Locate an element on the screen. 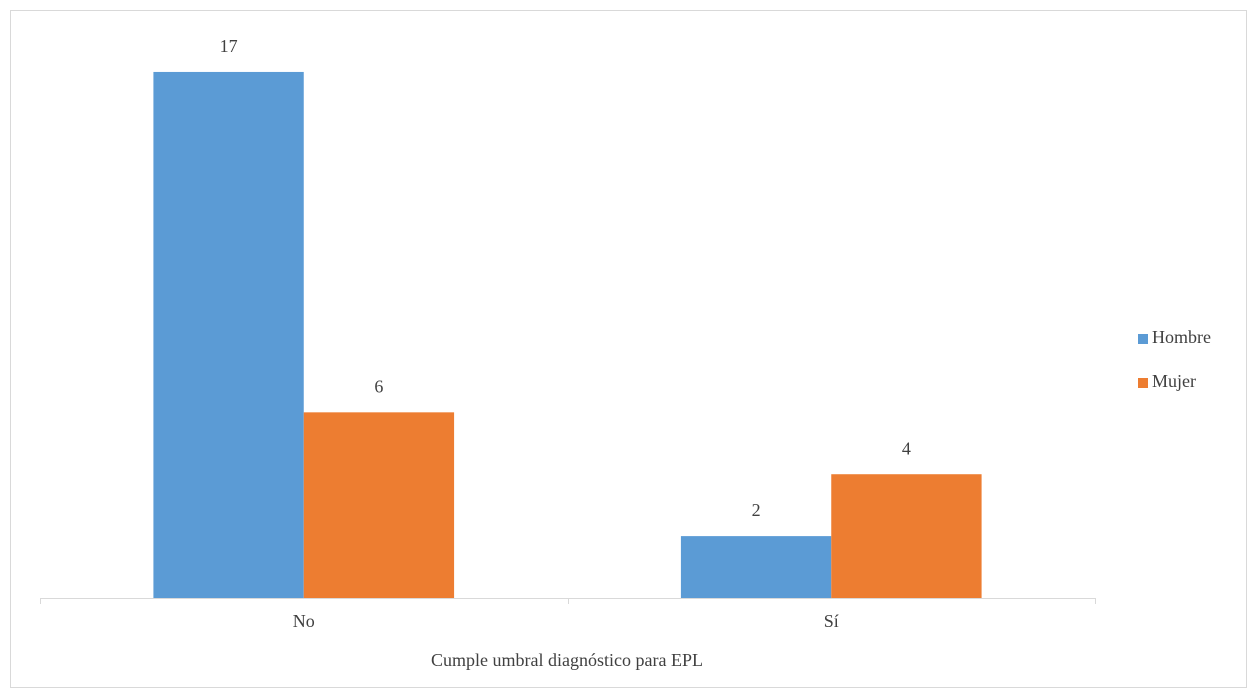 Image resolution: width=1257 pixels, height=696 pixels. data-label: 4 is located at coordinates (906, 448).